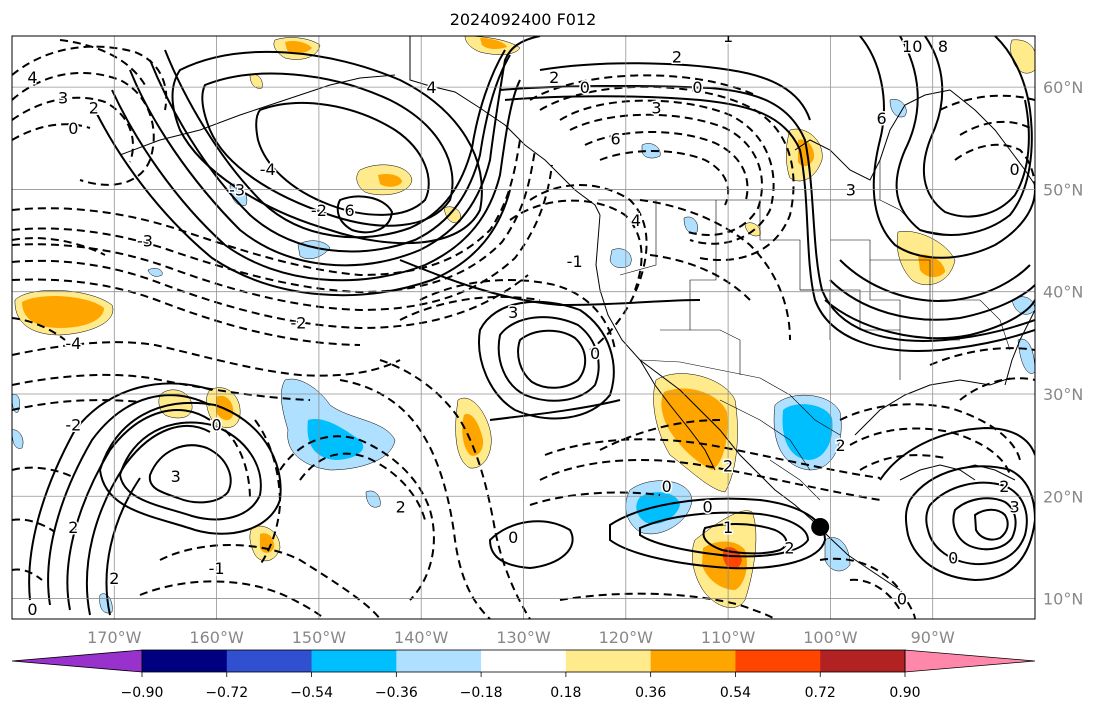 The width and height of the screenshot is (1105, 712). I want to click on shade-blue-20n-core, so click(658, 508).